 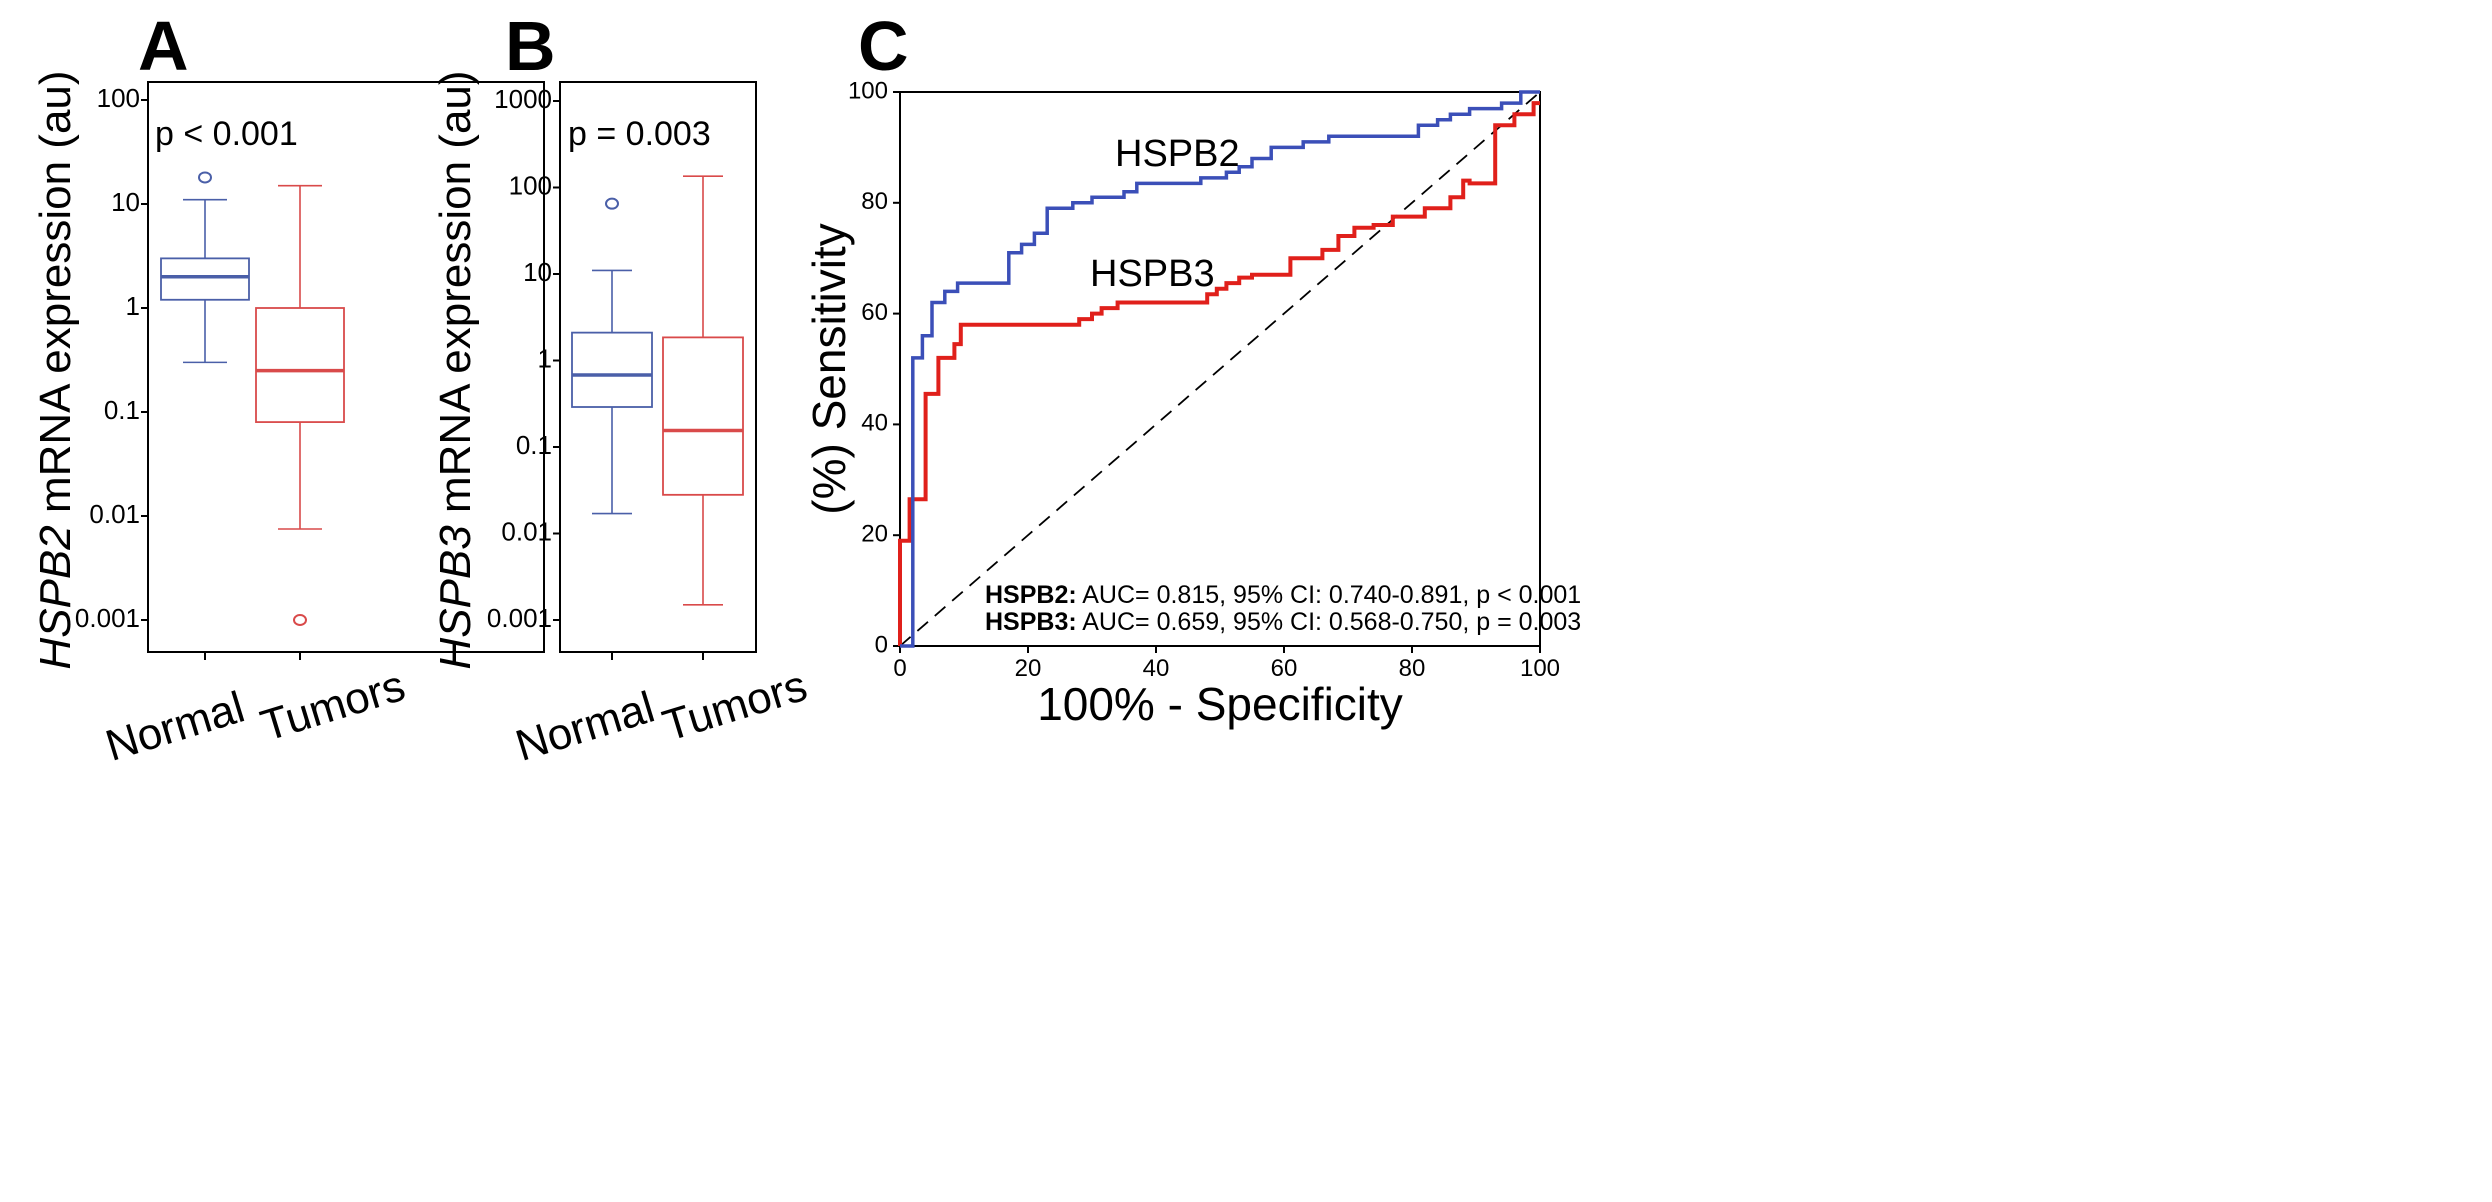 What do you see at coordinates (612, 369) in the screenshot?
I see `panel-b-normal-box` at bounding box center [612, 369].